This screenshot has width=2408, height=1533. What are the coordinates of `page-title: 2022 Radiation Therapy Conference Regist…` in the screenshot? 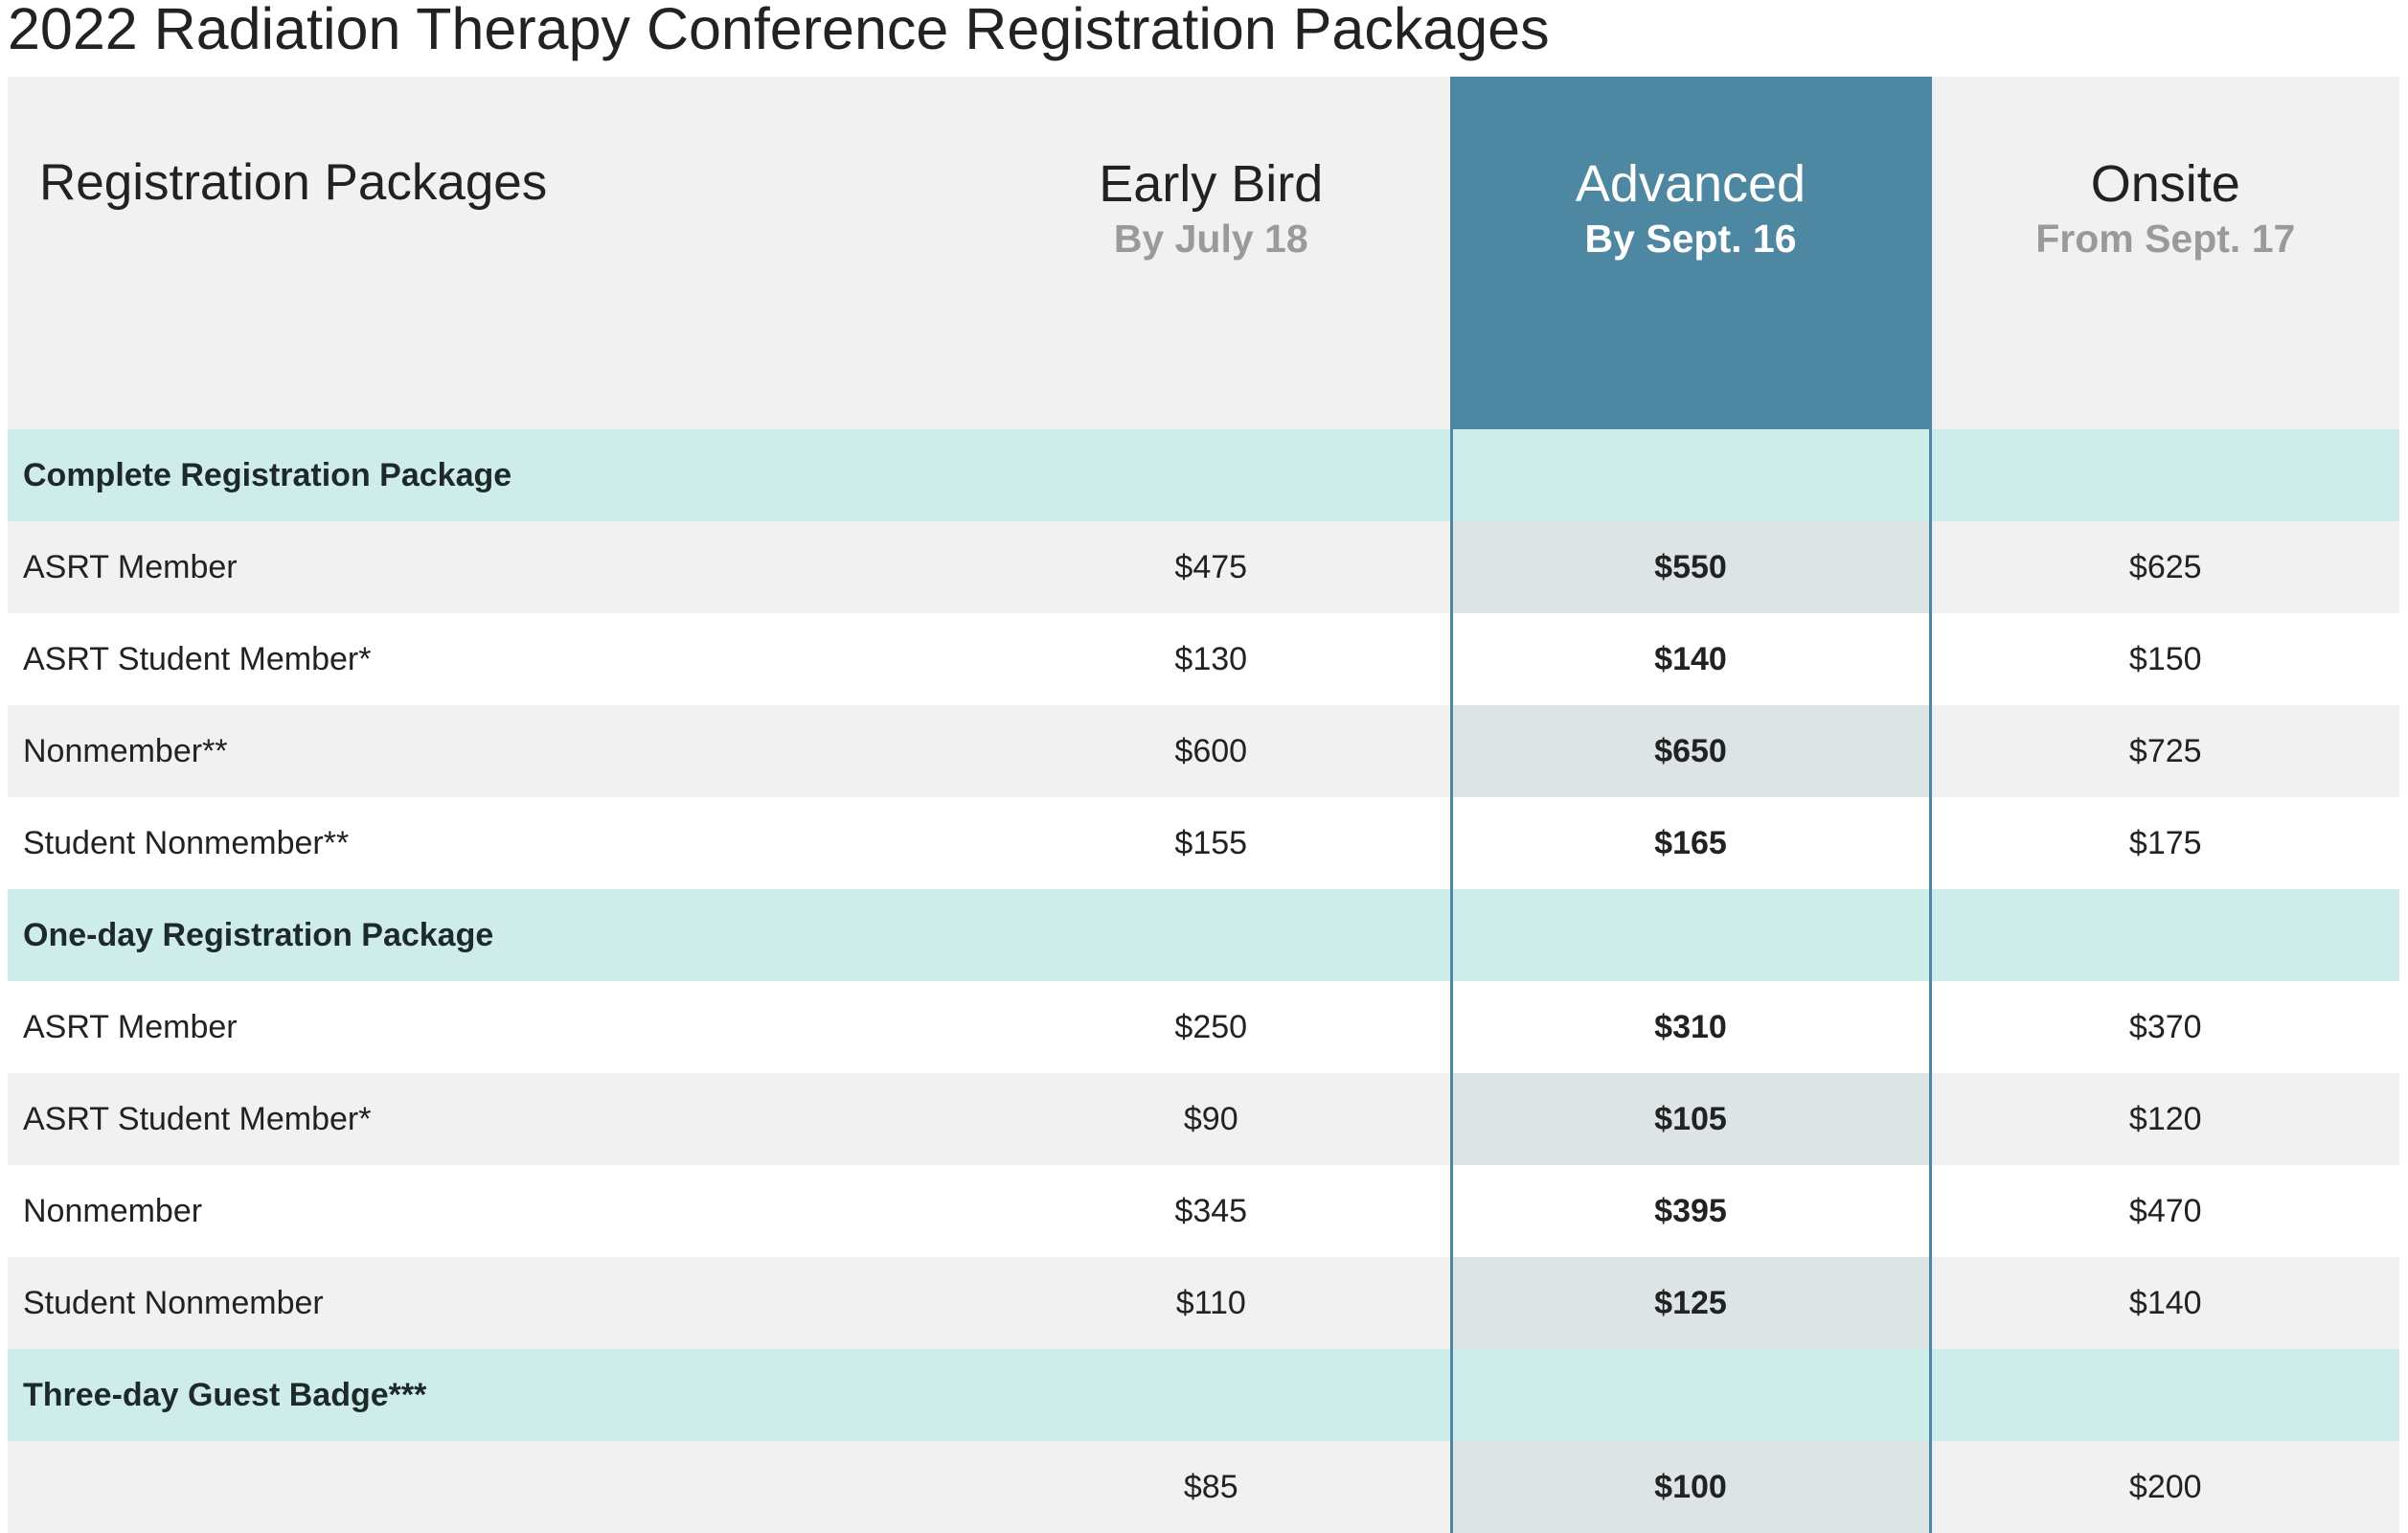 It's located at (779, 30).